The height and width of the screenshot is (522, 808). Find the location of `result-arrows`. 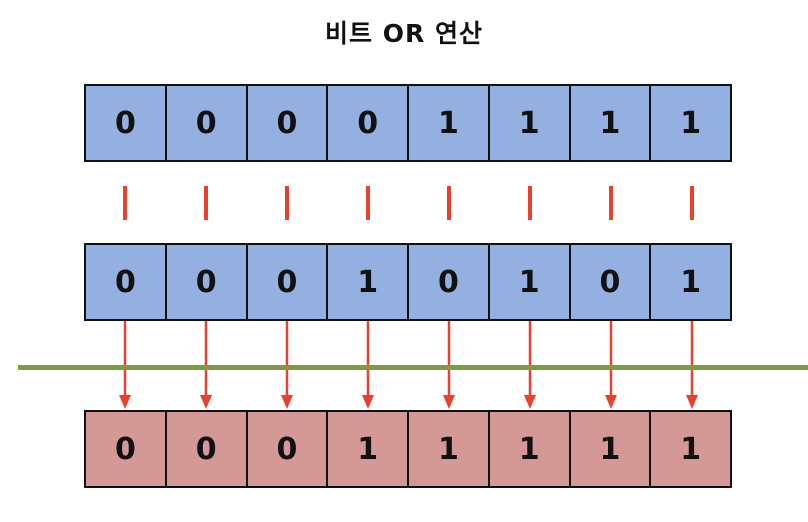

result-arrows is located at coordinates (408, 366).